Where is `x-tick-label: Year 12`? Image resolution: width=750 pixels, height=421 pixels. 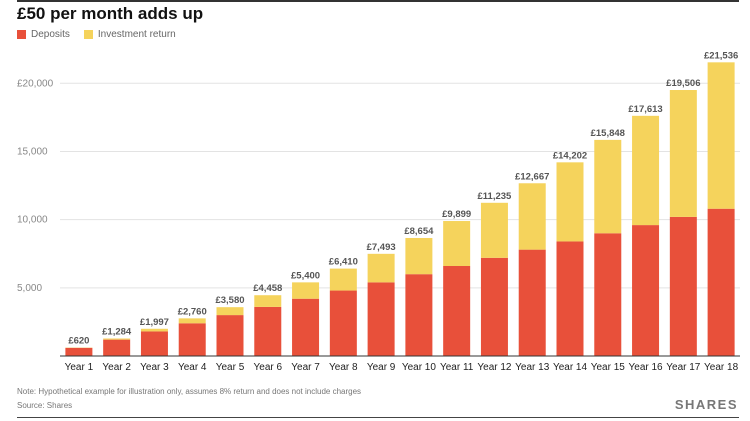 x-tick-label: Year 12 is located at coordinates (494, 367).